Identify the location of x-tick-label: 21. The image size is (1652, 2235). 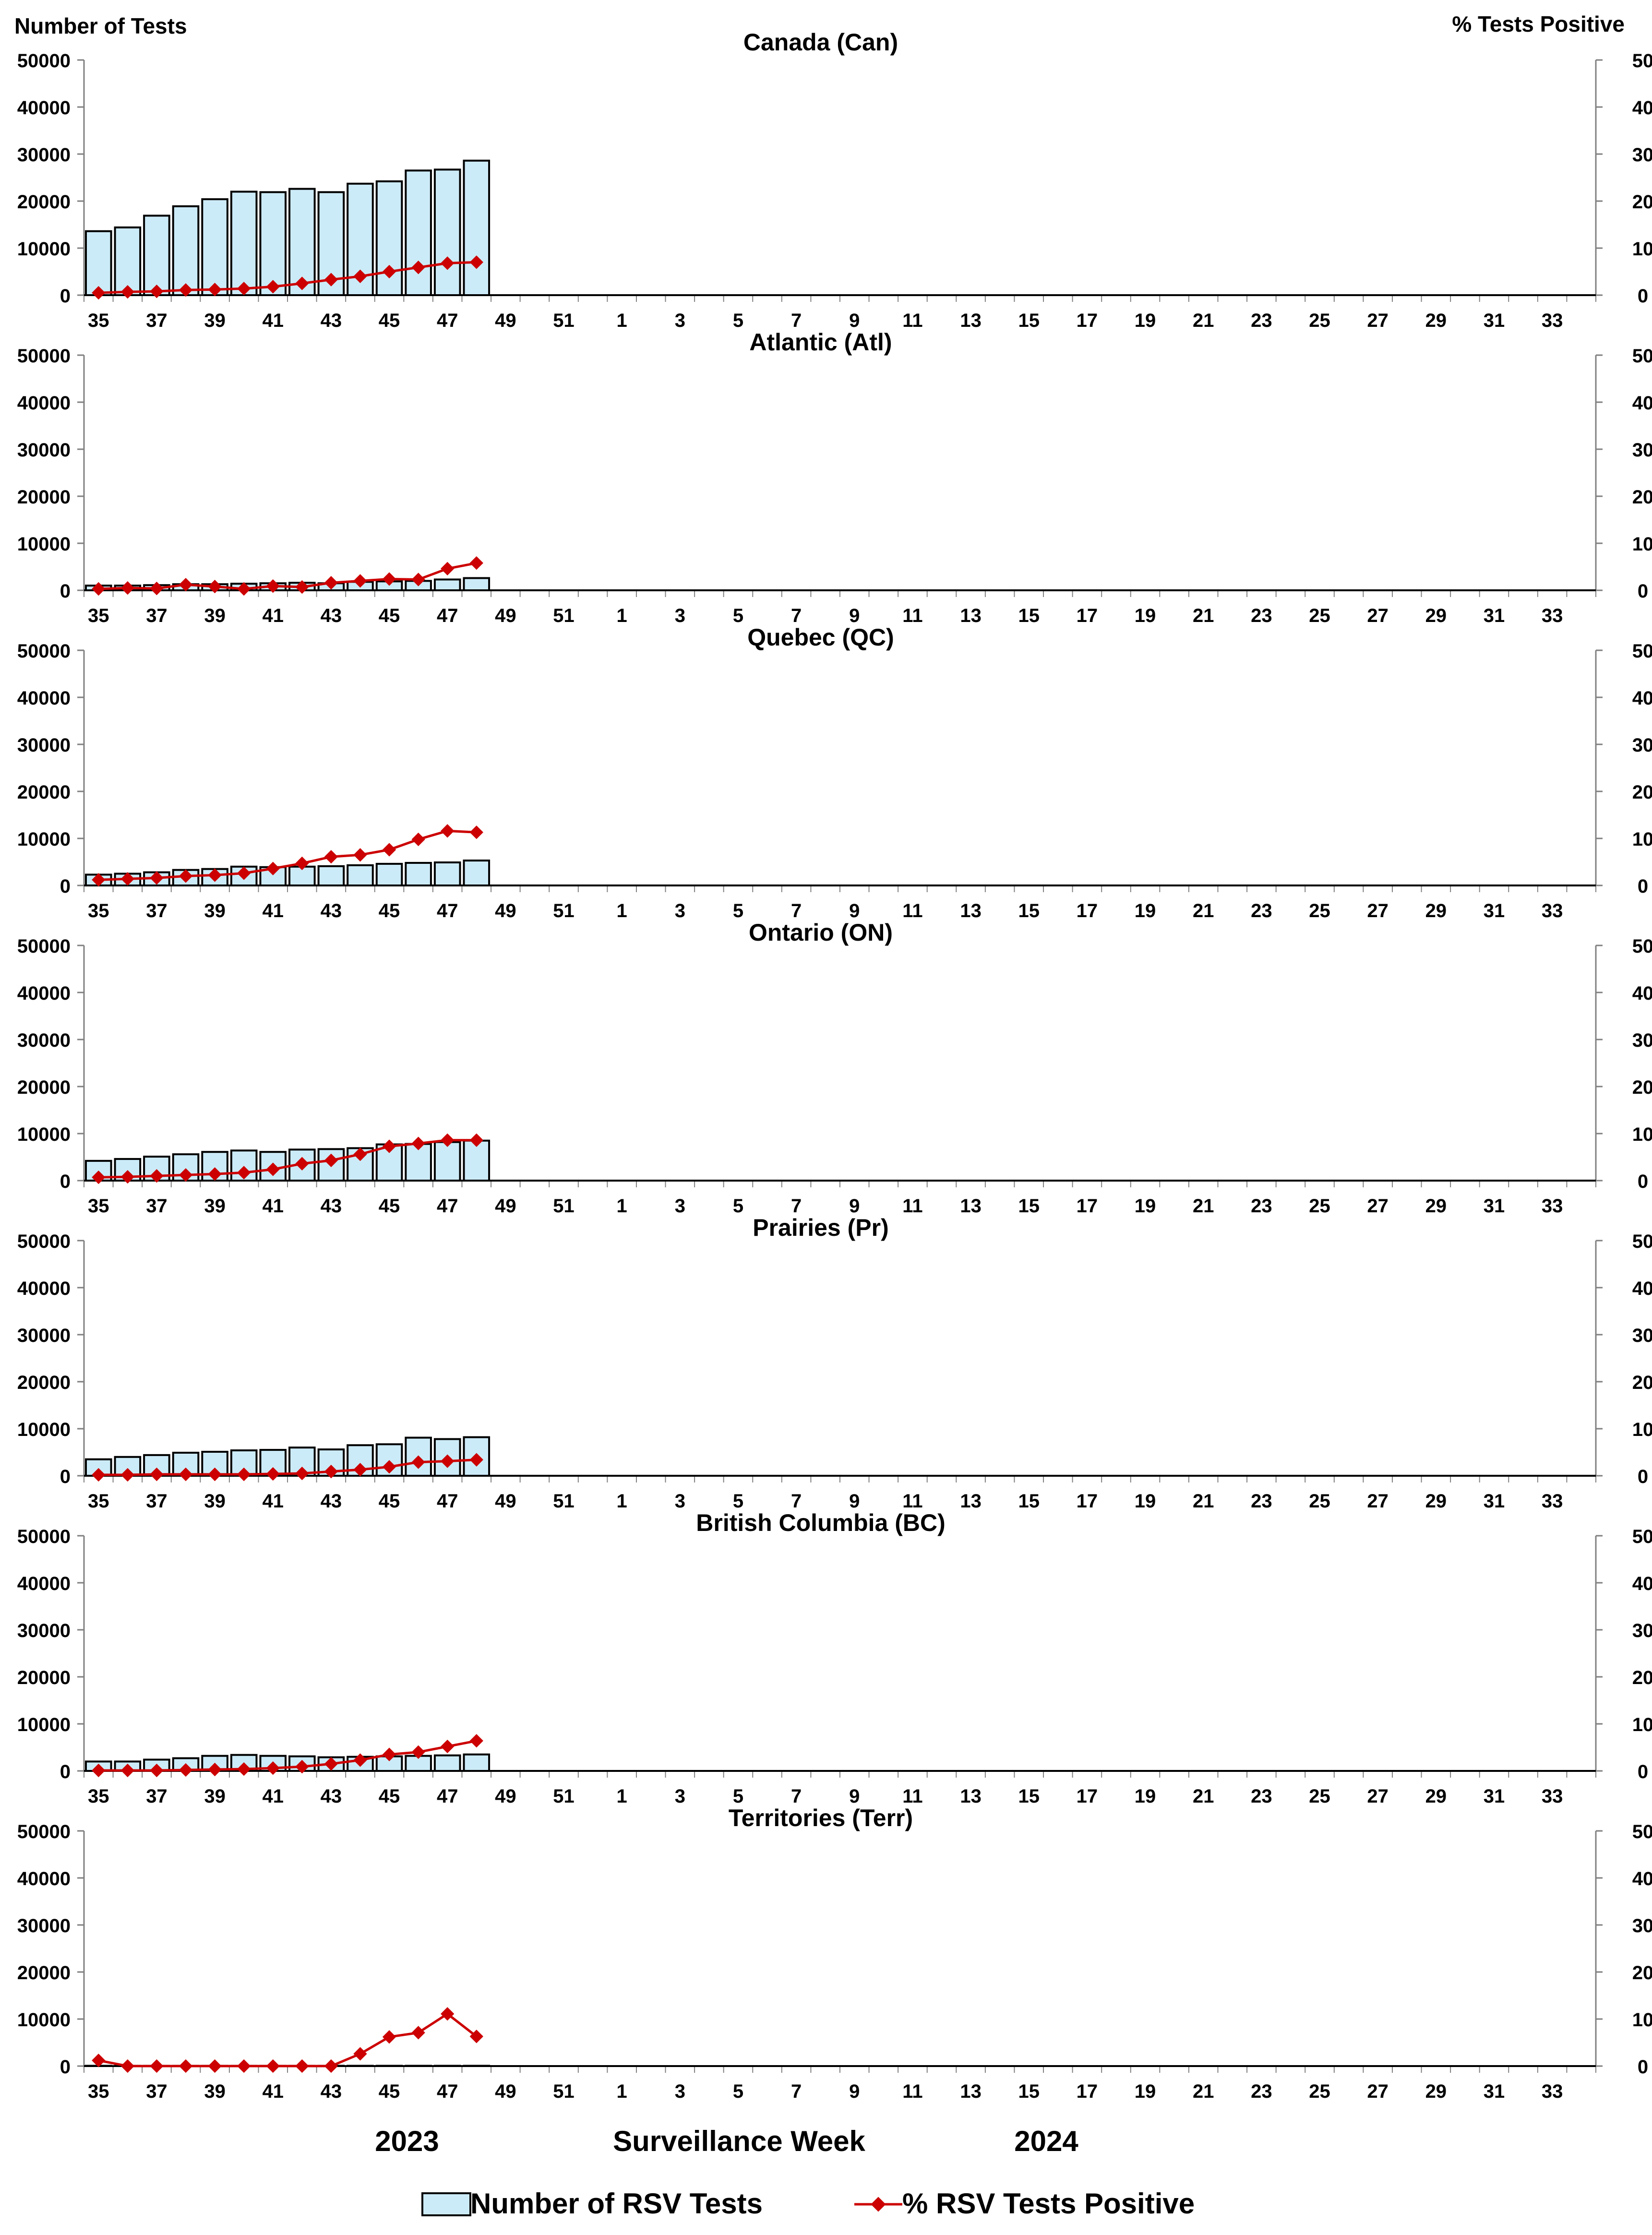
(1203, 2091).